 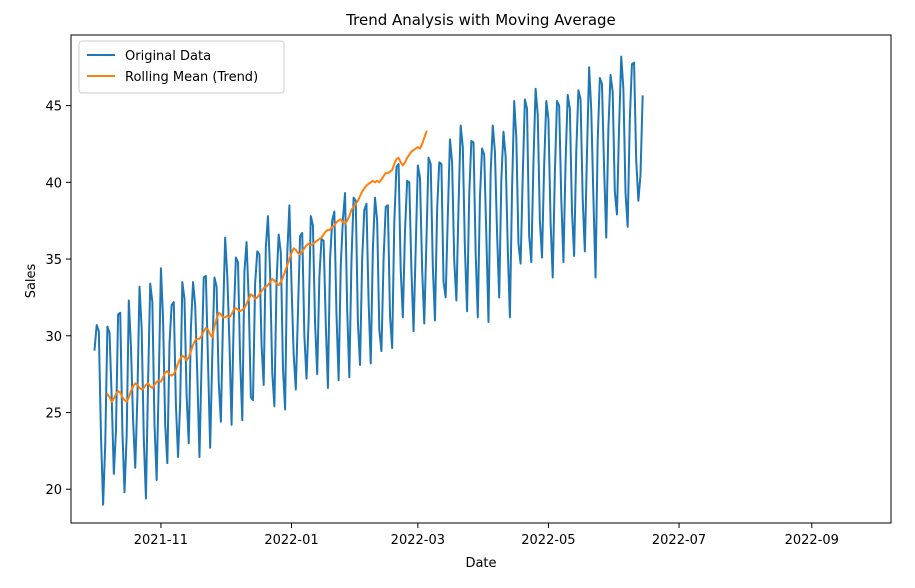 What do you see at coordinates (168, 56) in the screenshot?
I see `legend-label: Original Data` at bounding box center [168, 56].